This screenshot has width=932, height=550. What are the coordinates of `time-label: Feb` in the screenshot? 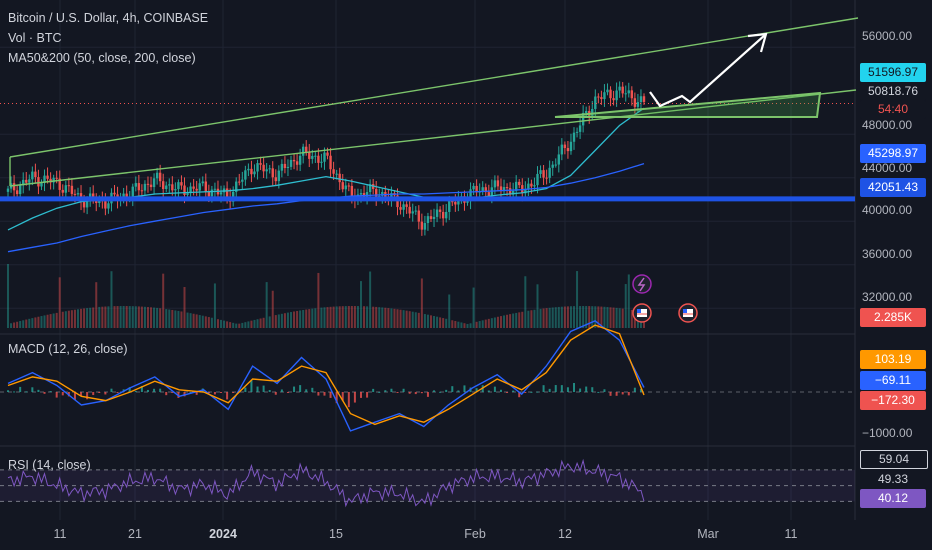 It's located at (475, 534).